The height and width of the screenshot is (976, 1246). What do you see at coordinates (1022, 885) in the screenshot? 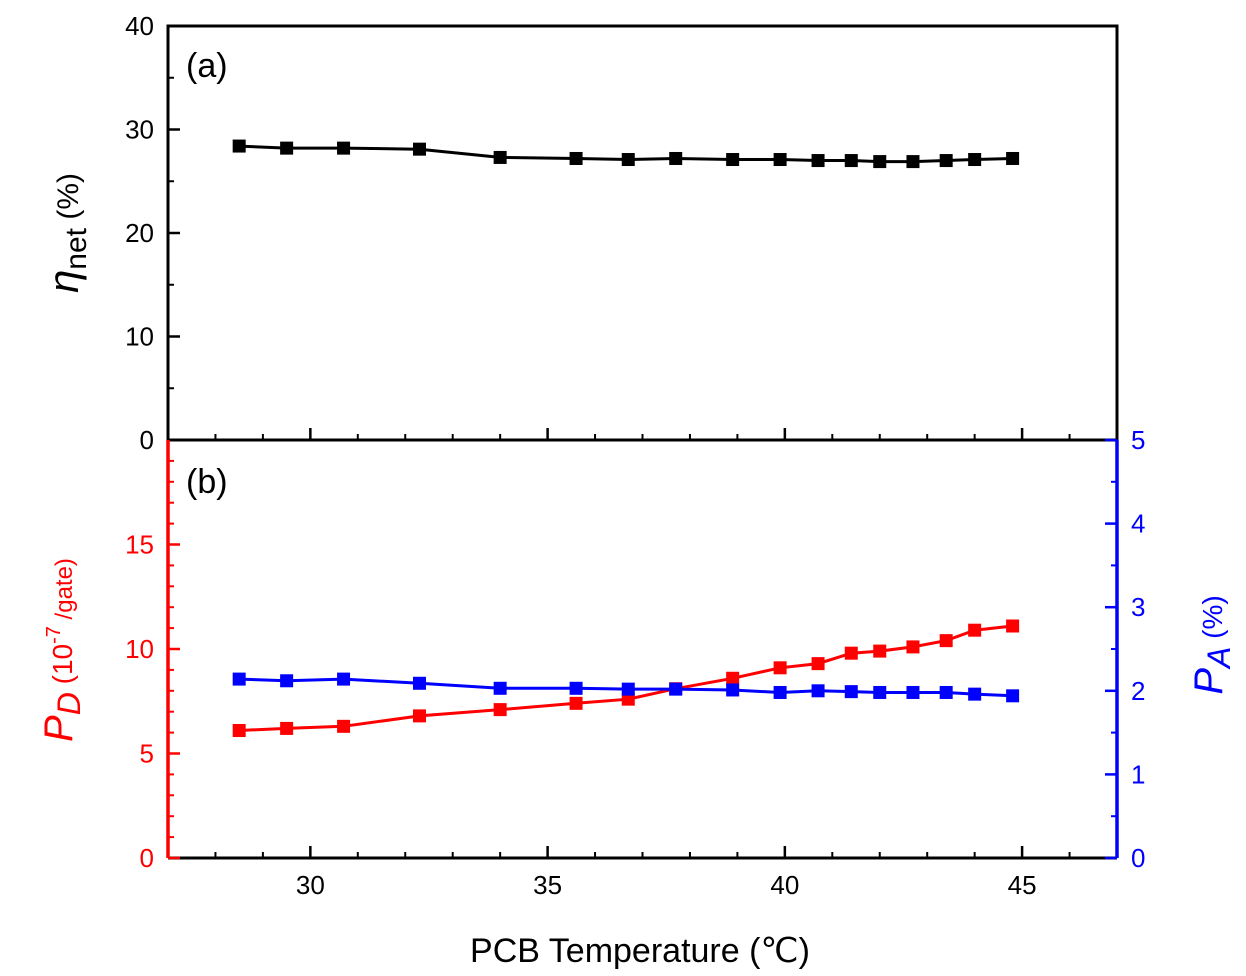
I see `xtick-label: 45` at bounding box center [1022, 885].